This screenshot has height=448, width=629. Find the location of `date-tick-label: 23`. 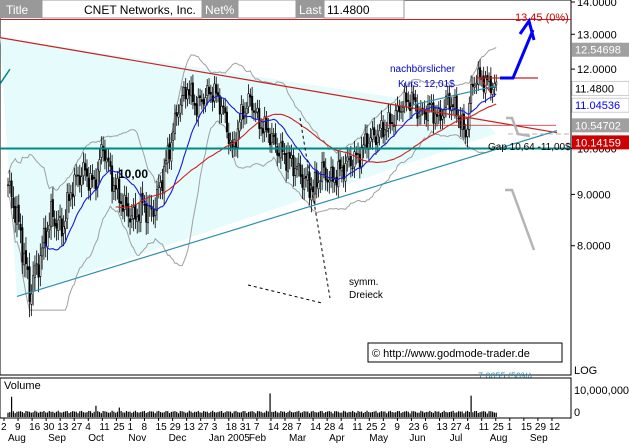

date-tick-label: 23 is located at coordinates (414, 427).